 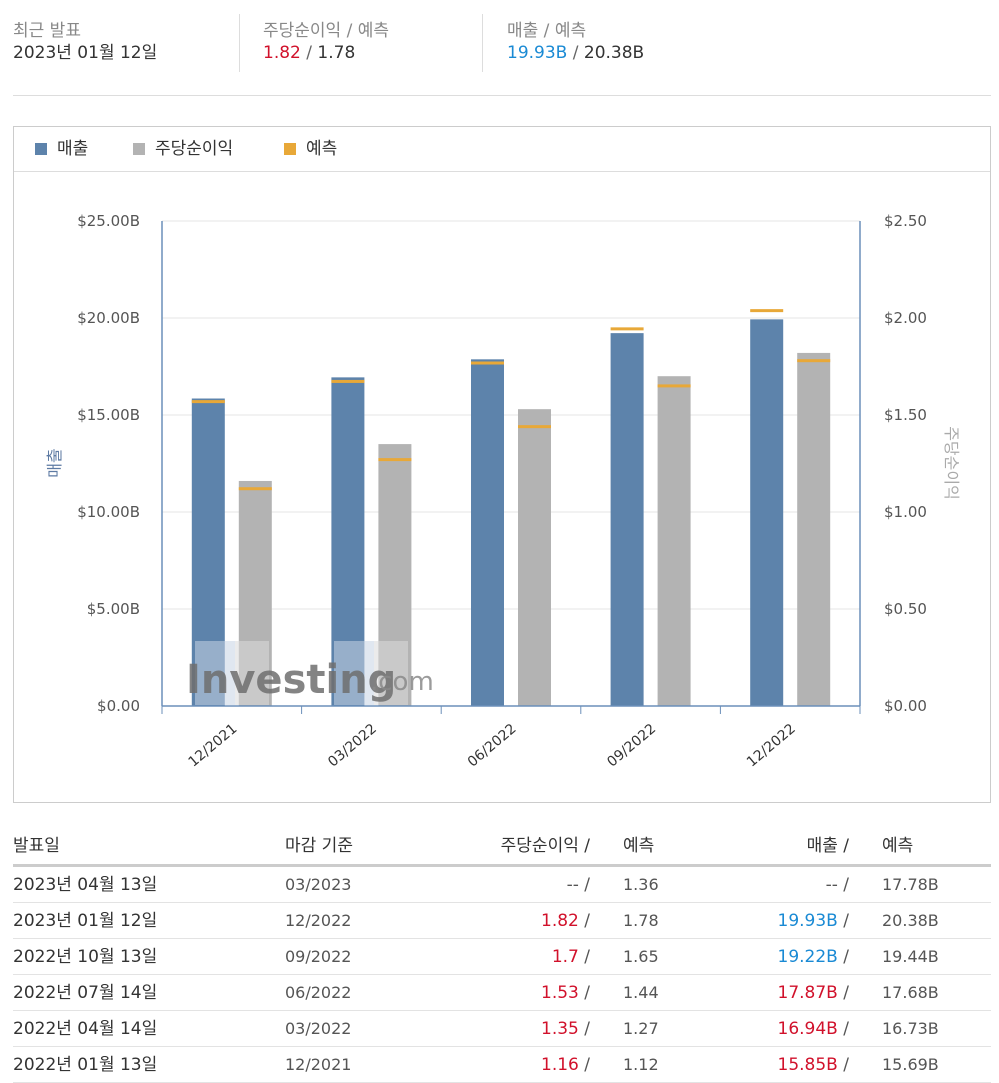 What do you see at coordinates (910, 884) in the screenshot?
I see `row-revenue-forecast: 17.78B` at bounding box center [910, 884].